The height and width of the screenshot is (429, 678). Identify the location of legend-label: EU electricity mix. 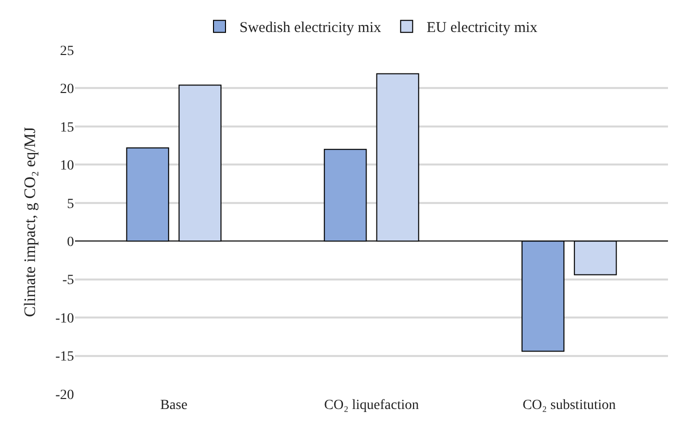
(482, 28).